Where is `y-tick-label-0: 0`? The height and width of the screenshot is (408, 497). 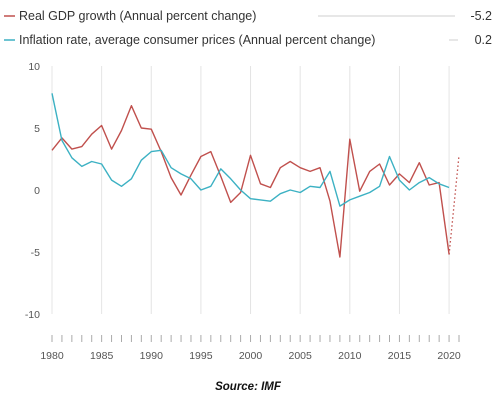
y-tick-label-0: 0 is located at coordinates (37, 191).